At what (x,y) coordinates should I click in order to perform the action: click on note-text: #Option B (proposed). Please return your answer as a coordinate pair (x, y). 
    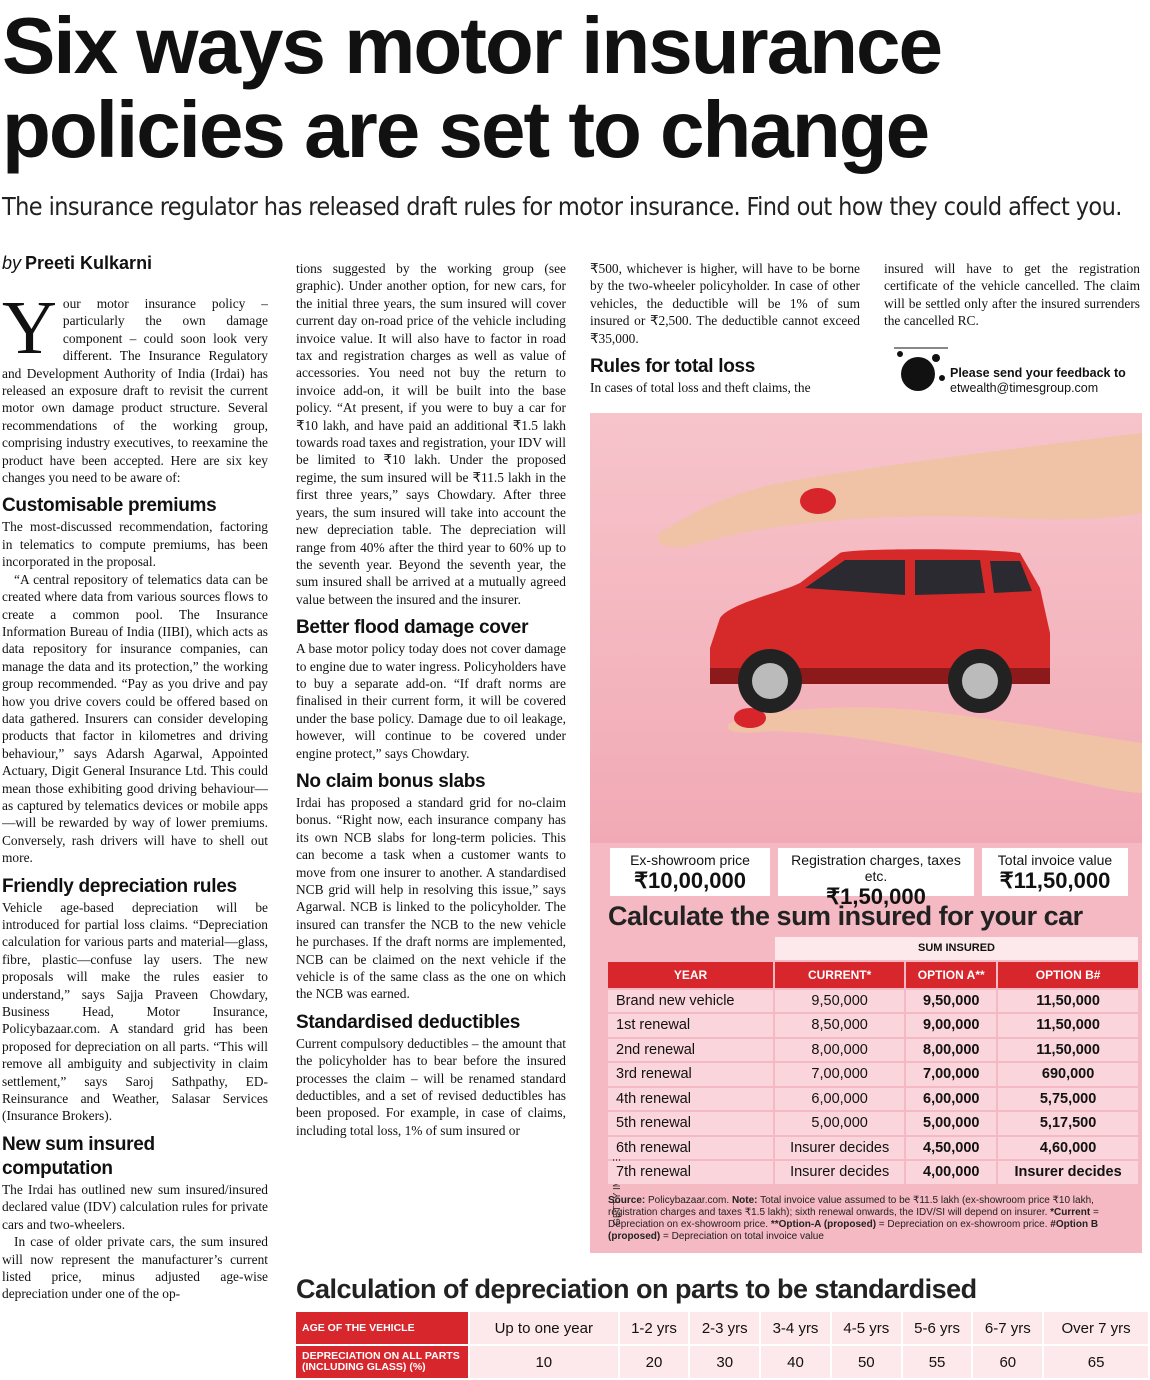
    Looking at the image, I should click on (853, 1230).